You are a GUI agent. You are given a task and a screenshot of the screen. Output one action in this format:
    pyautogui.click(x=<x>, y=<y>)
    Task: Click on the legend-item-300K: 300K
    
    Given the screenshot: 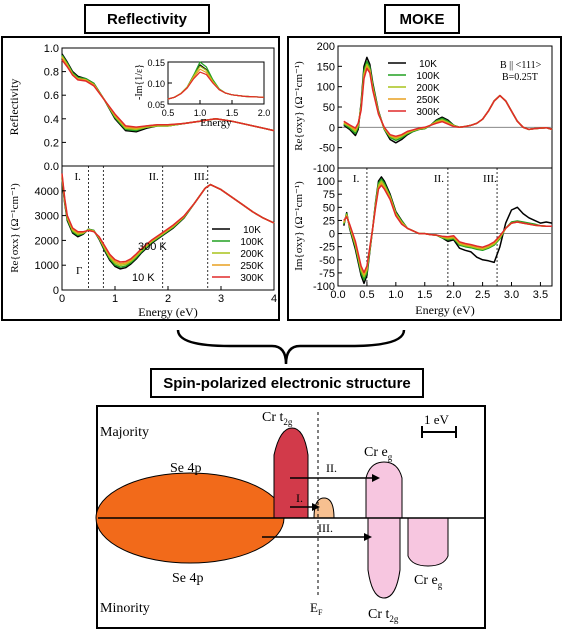 What is the action you would take?
    pyautogui.click(x=252, y=278)
    